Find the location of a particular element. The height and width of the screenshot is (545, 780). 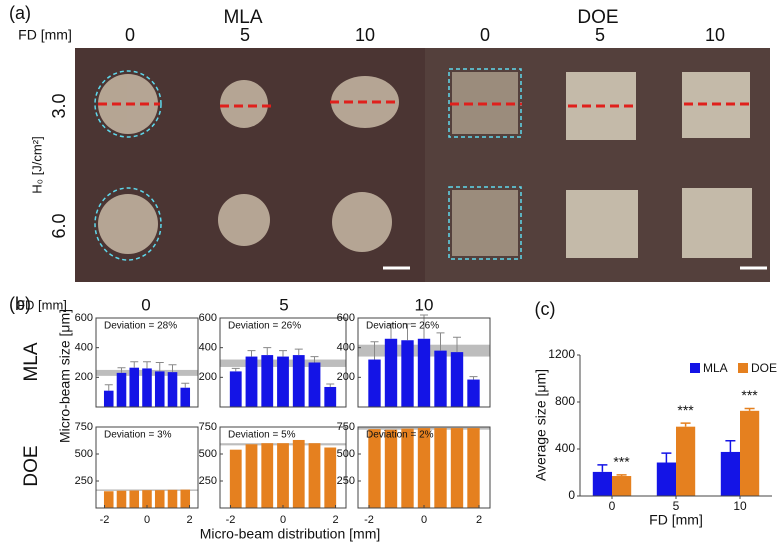

y-tick-label: 0 is located at coordinates (571, 495).